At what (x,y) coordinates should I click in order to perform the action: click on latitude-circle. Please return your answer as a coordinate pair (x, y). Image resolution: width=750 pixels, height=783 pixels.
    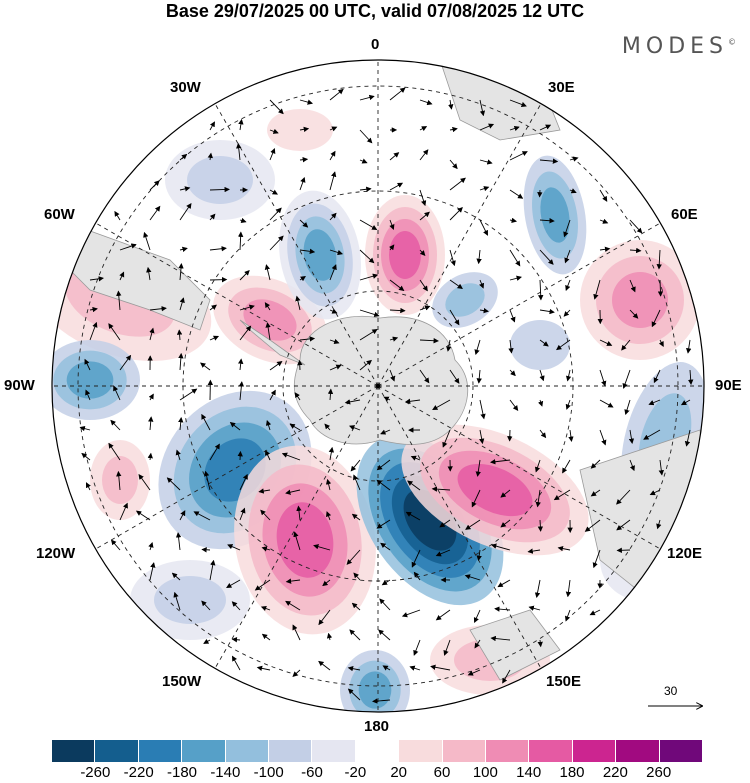
    Looking at the image, I should click on (378, 386).